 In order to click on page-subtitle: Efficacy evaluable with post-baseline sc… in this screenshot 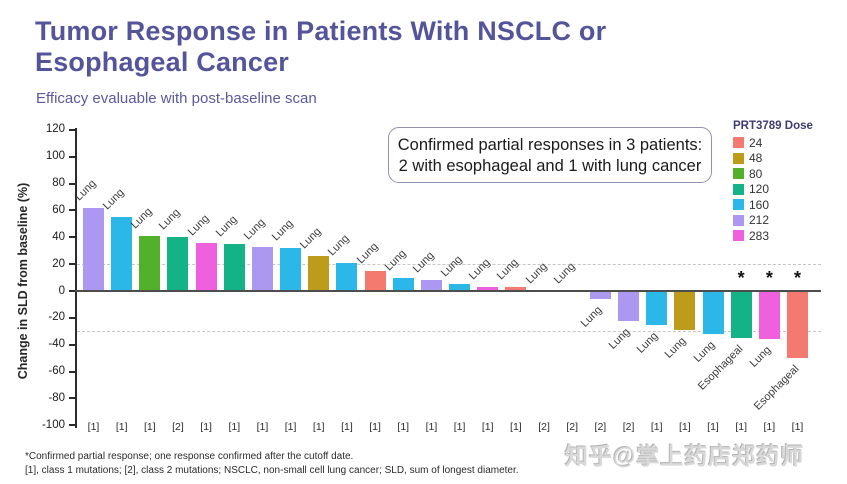, I will do `click(176, 98)`.